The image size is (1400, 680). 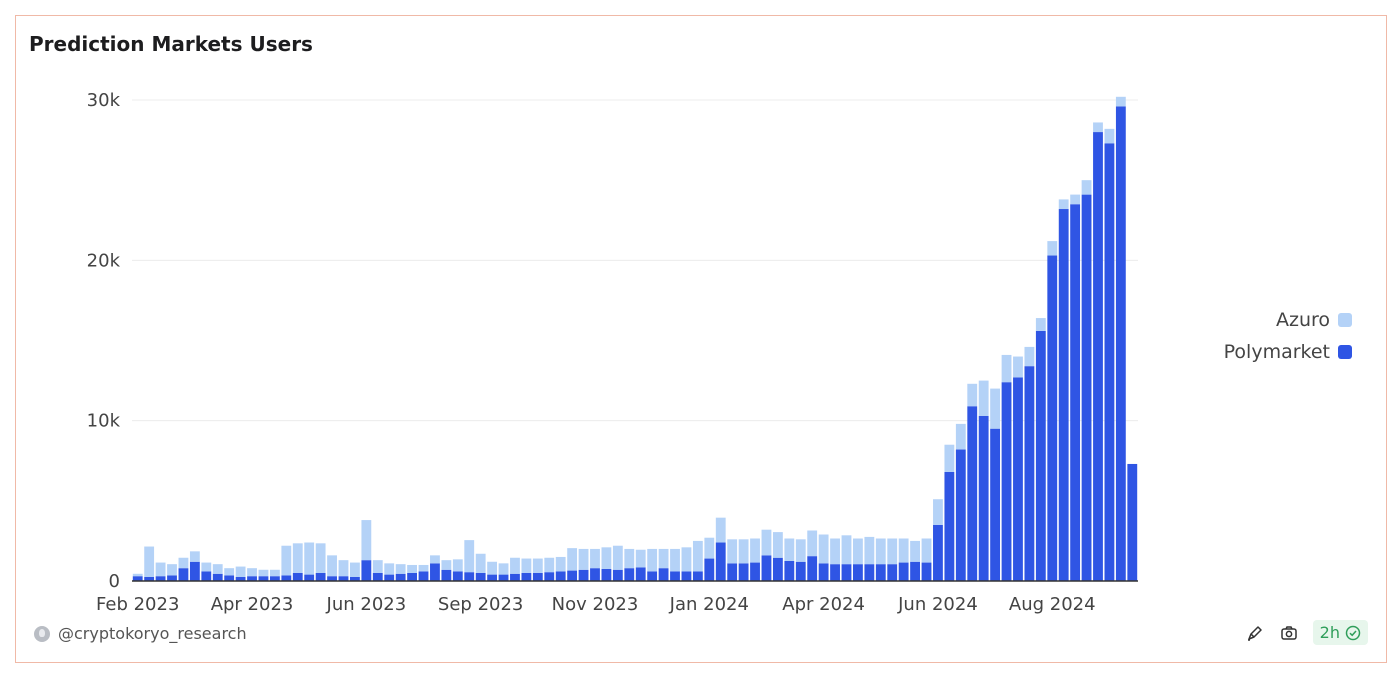 I want to click on x-tick-label: Jun 2024, so click(x=937, y=604).